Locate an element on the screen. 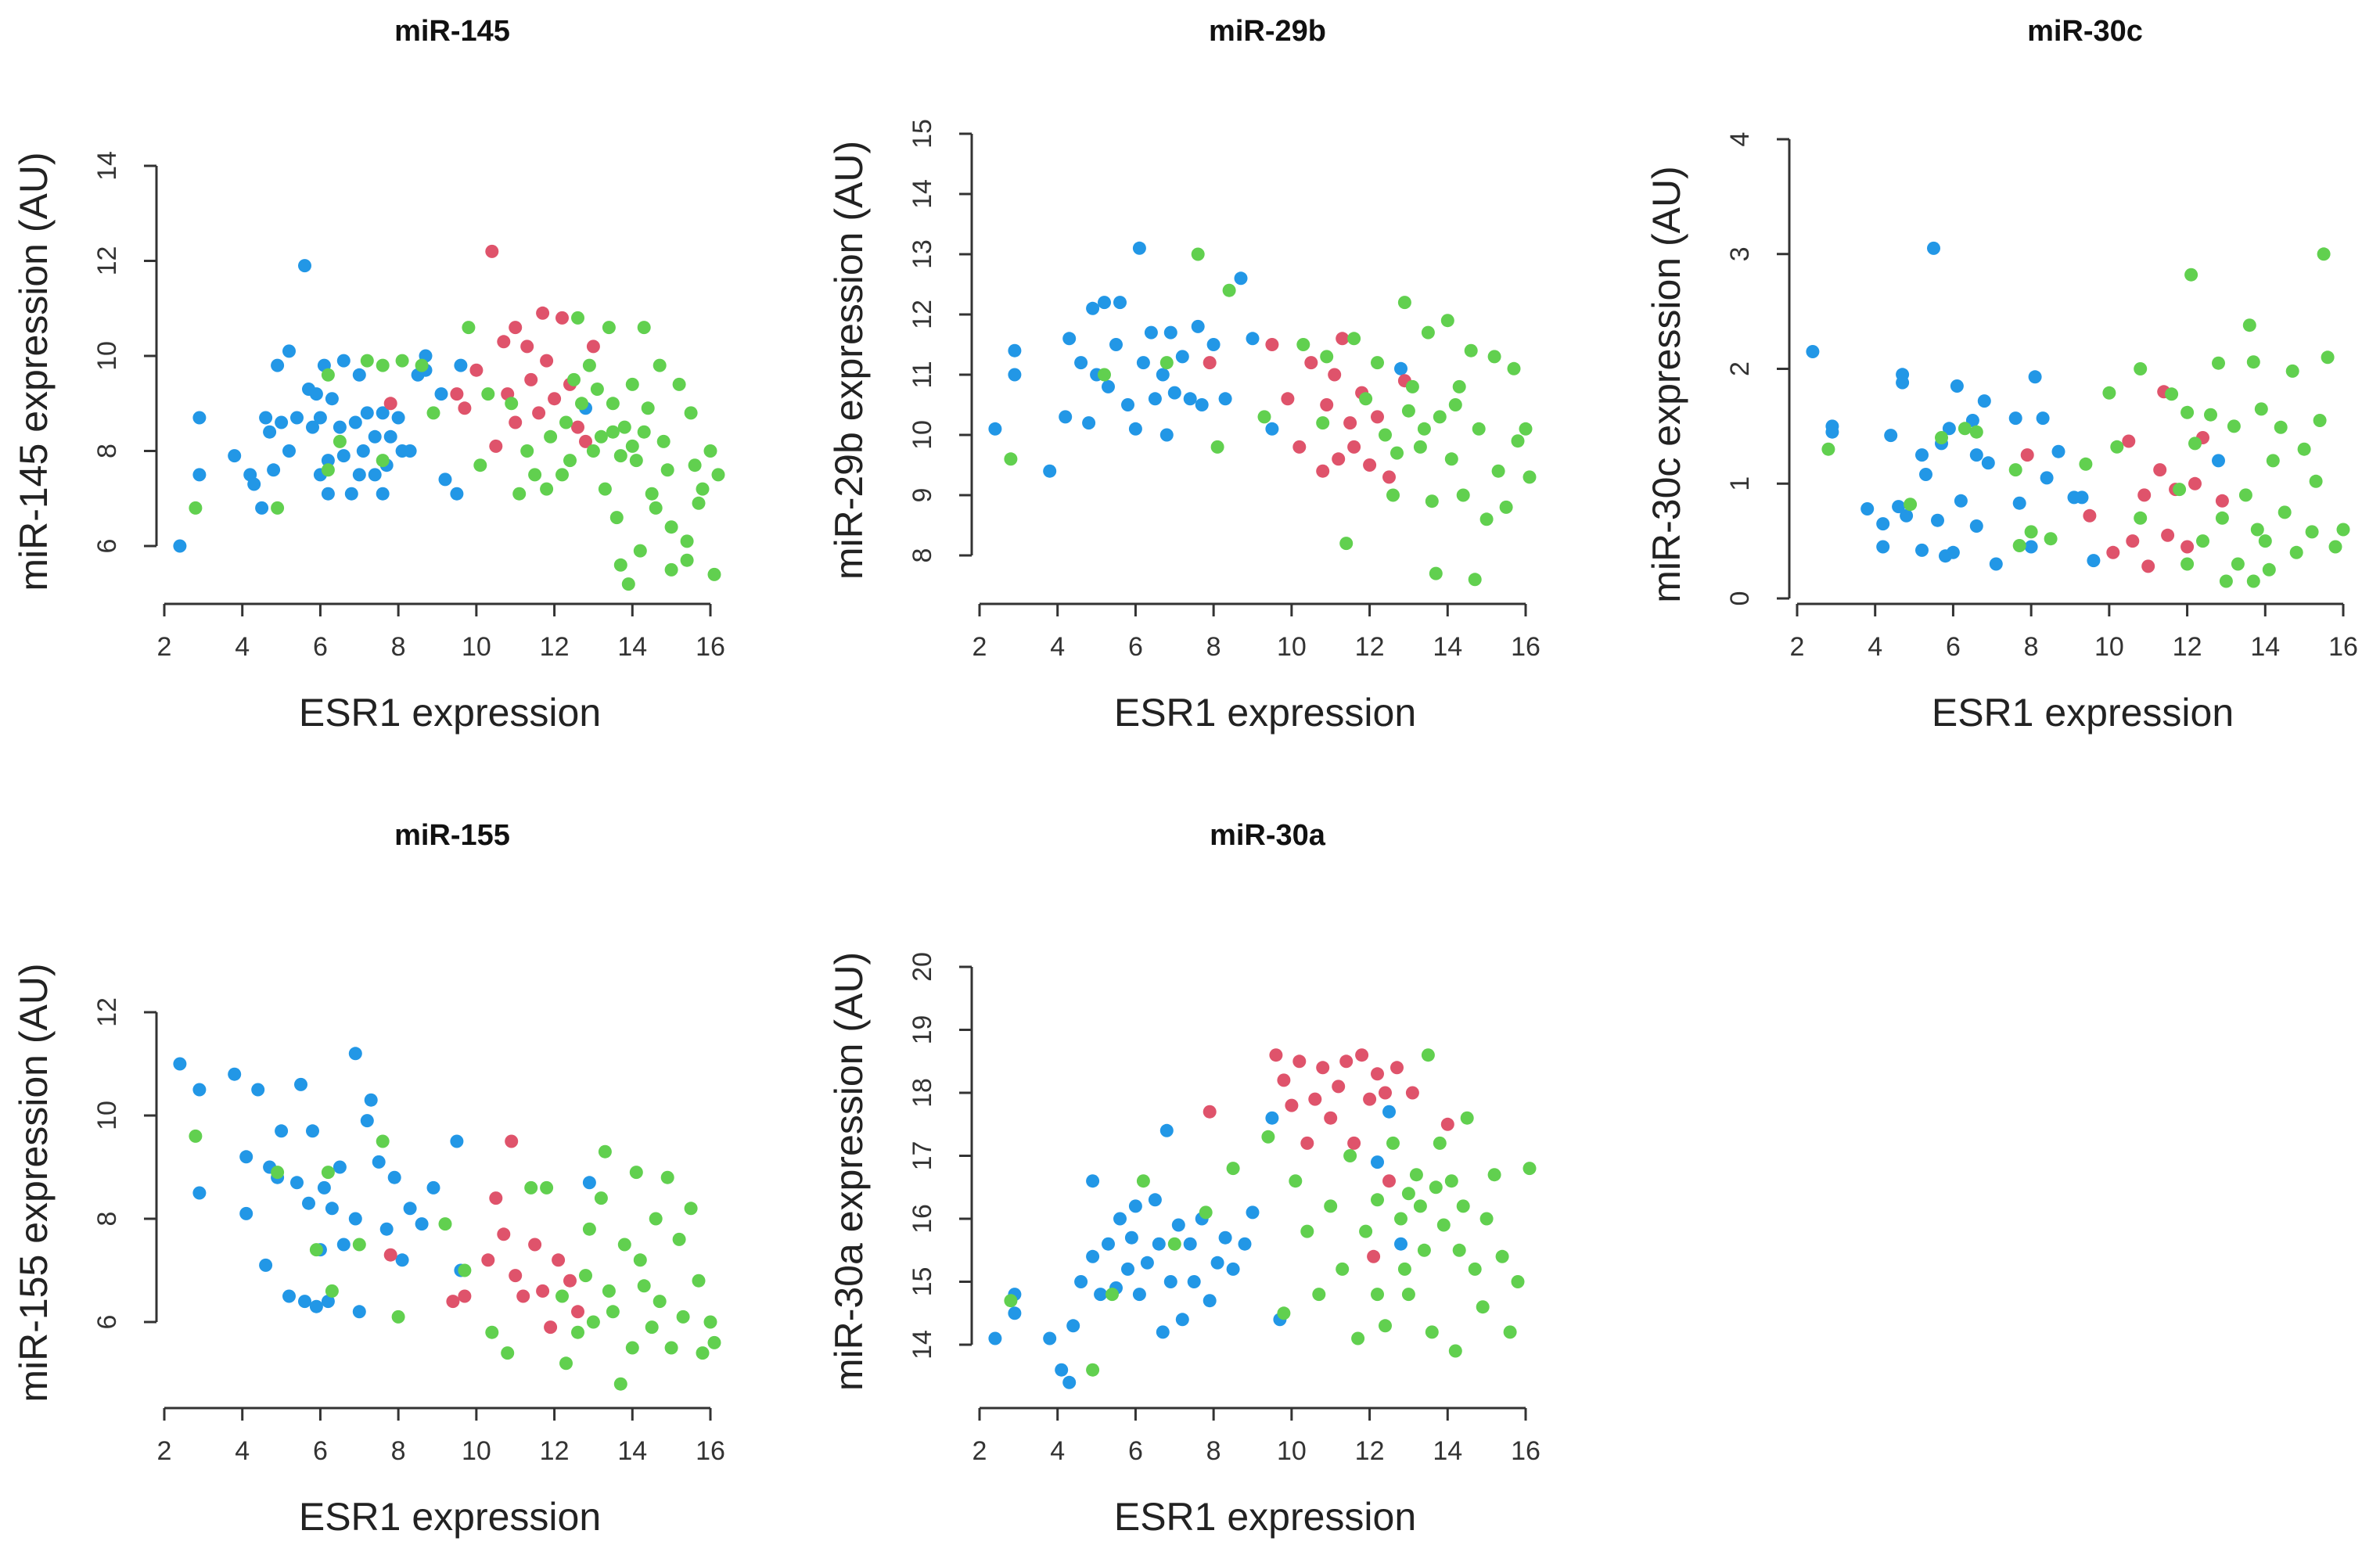 Image resolution: width=2380 pixels, height=1552 pixels. series-blue is located at coordinates (1198, 359).